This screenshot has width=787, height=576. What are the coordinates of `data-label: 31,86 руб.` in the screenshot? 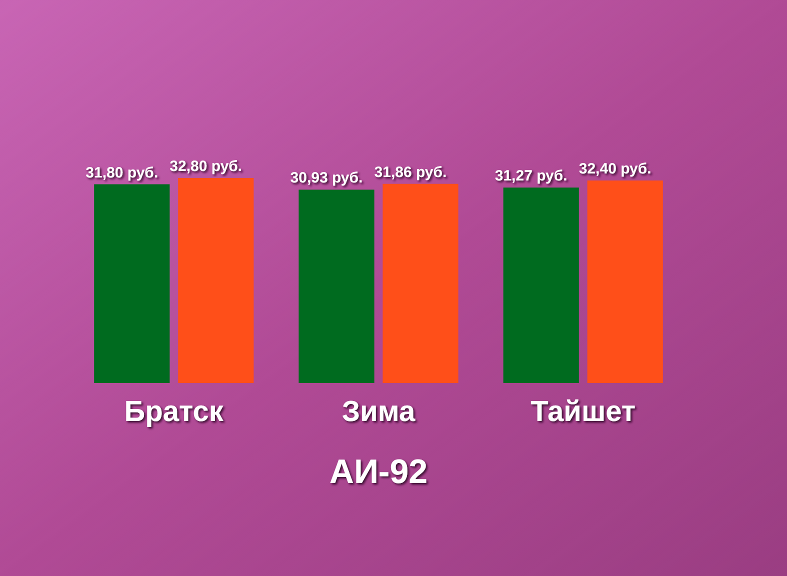 It's located at (410, 172).